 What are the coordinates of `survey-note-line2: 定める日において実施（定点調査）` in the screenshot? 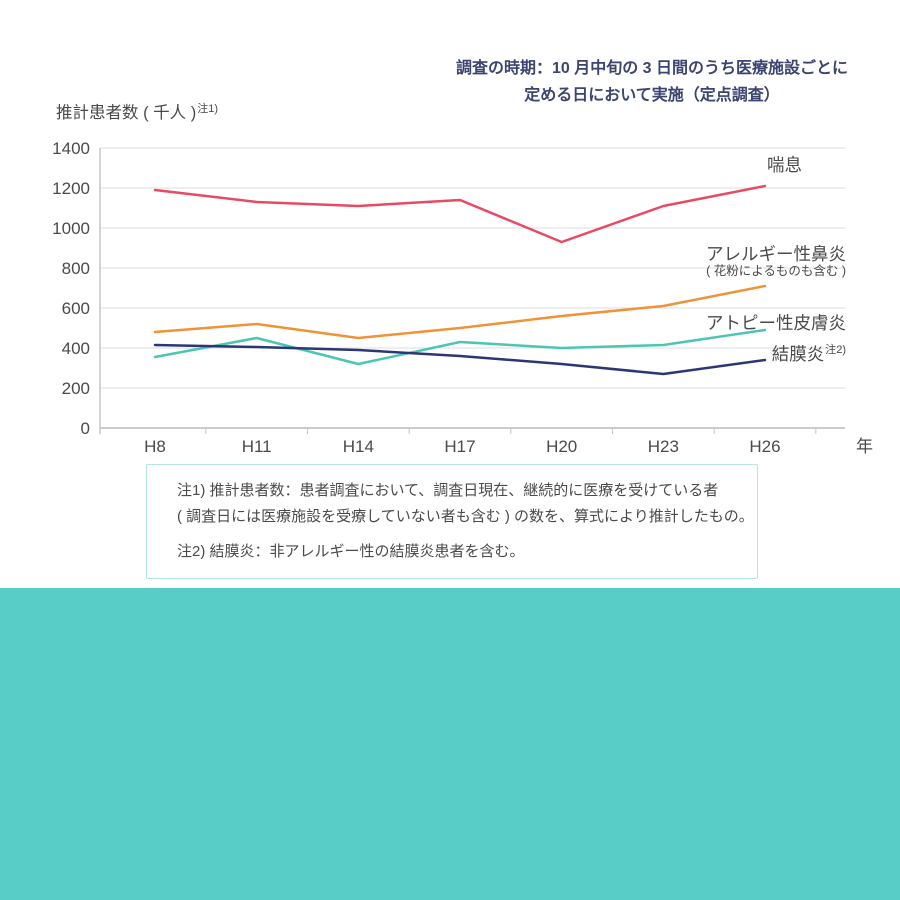 It's located at (652, 95).